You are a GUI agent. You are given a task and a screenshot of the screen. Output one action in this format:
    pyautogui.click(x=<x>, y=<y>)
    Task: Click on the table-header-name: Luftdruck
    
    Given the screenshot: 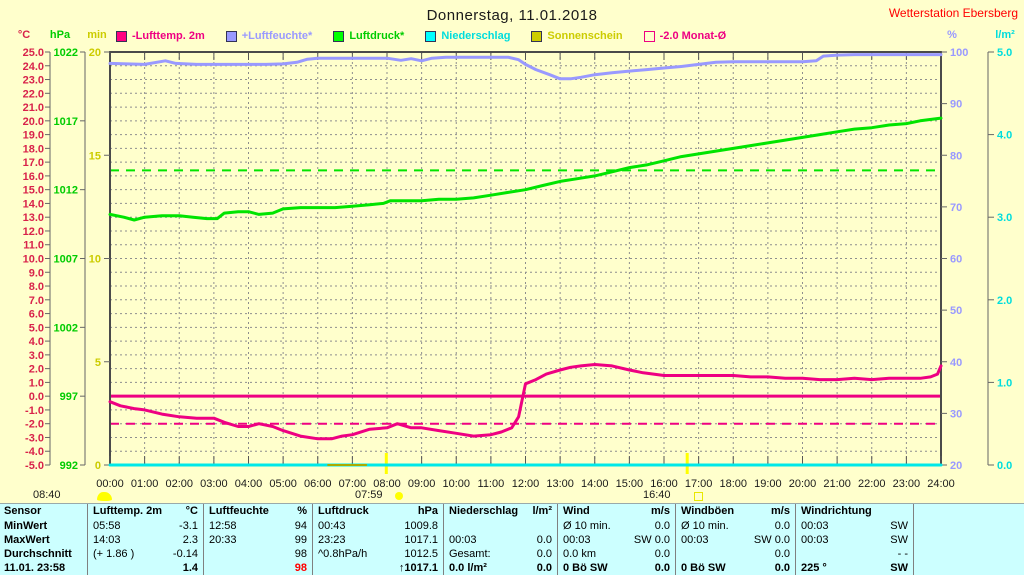 What is the action you would take?
    pyautogui.click(x=343, y=511)
    